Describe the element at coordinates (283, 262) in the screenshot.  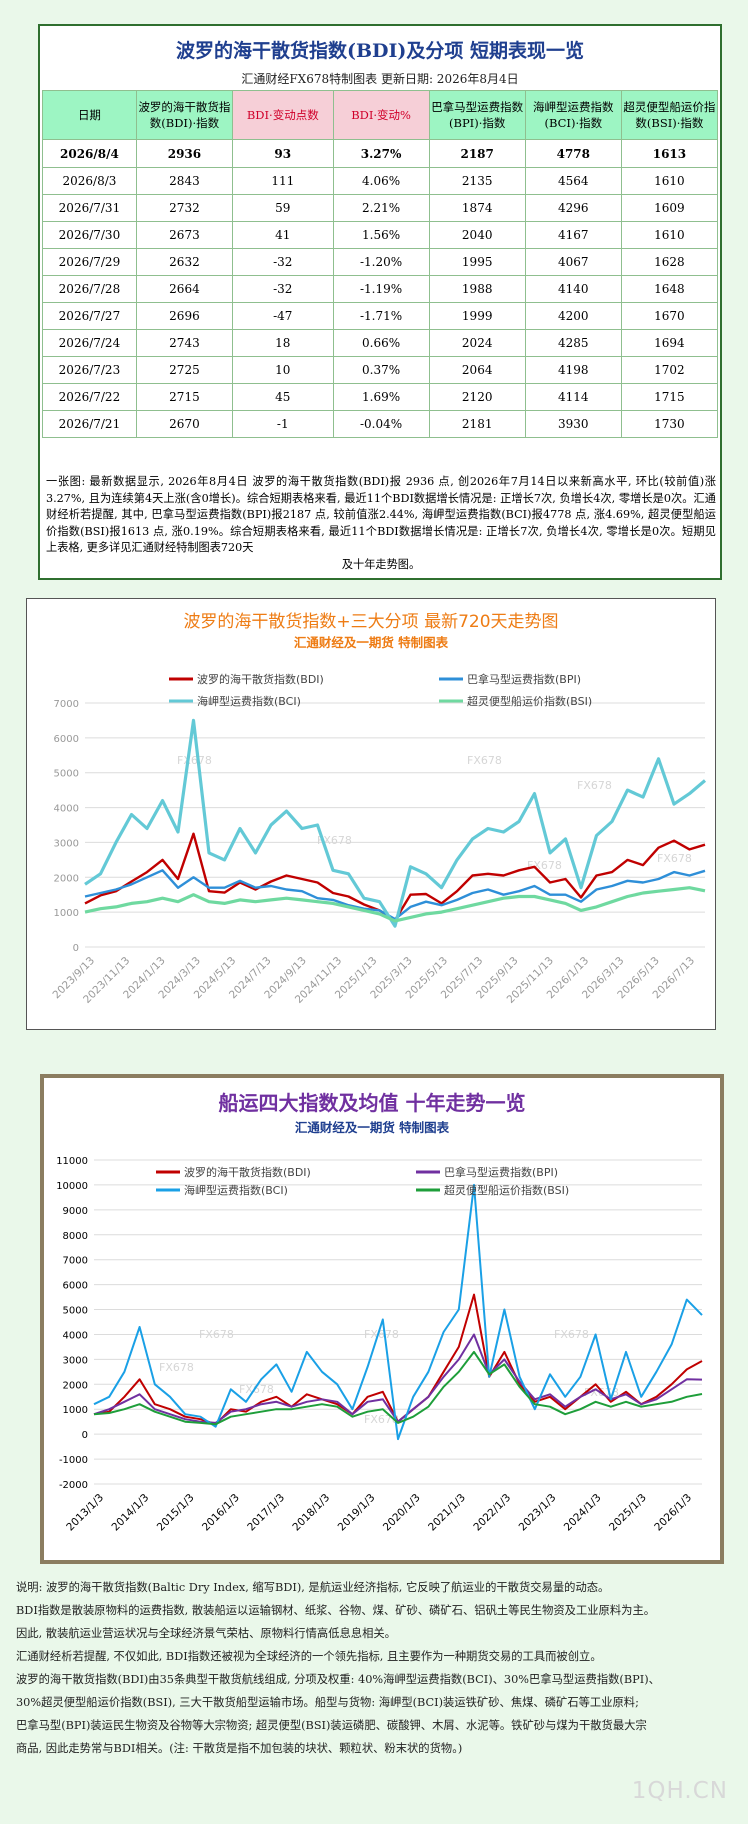
I see `table-cell: -32` at that location.